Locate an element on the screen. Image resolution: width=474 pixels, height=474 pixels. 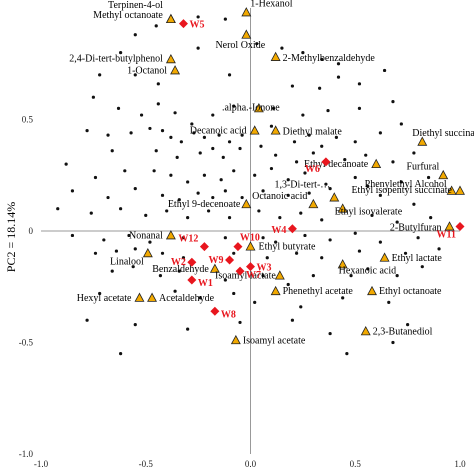
compound-label: Decanoic acid is located at coordinates (218, 131).